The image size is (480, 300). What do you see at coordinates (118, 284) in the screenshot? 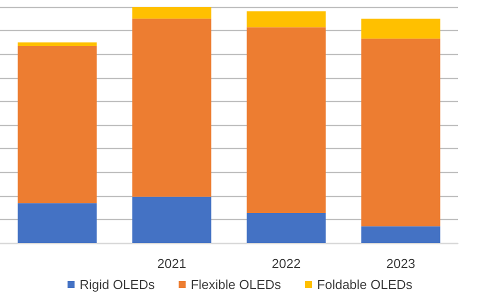
I see `legend-label: Rigid OLEDs` at bounding box center [118, 284].